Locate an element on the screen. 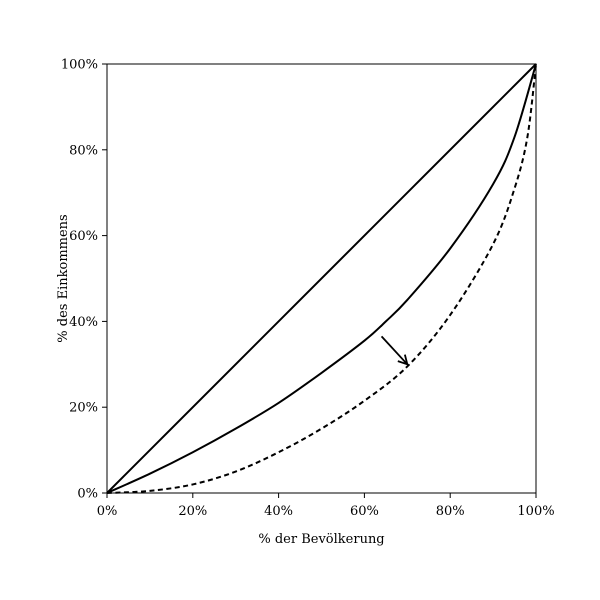  x-axis-title: % der Bevölkerung is located at coordinates (321, 539).